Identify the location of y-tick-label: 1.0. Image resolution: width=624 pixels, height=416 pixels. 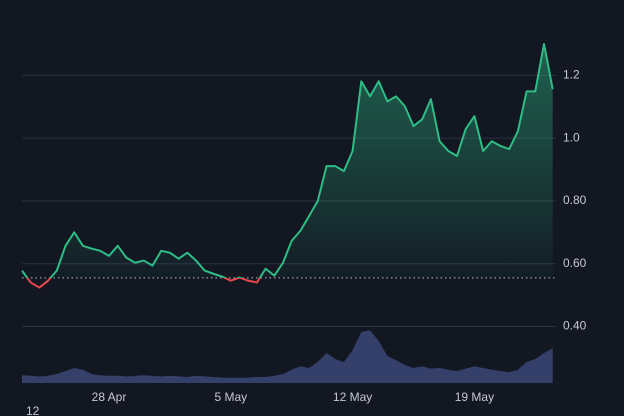
(571, 137).